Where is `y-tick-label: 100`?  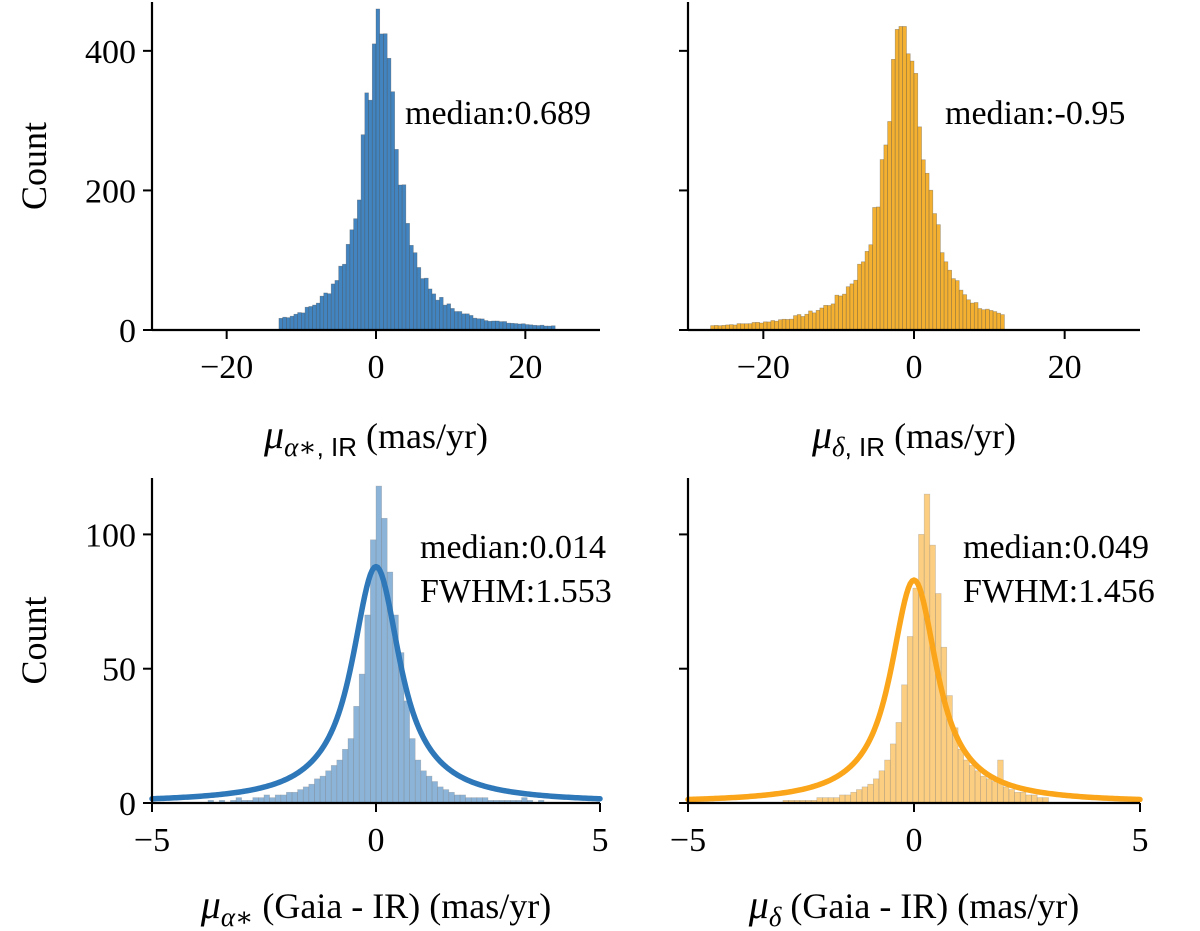
y-tick-label: 100 is located at coordinates (110, 535).